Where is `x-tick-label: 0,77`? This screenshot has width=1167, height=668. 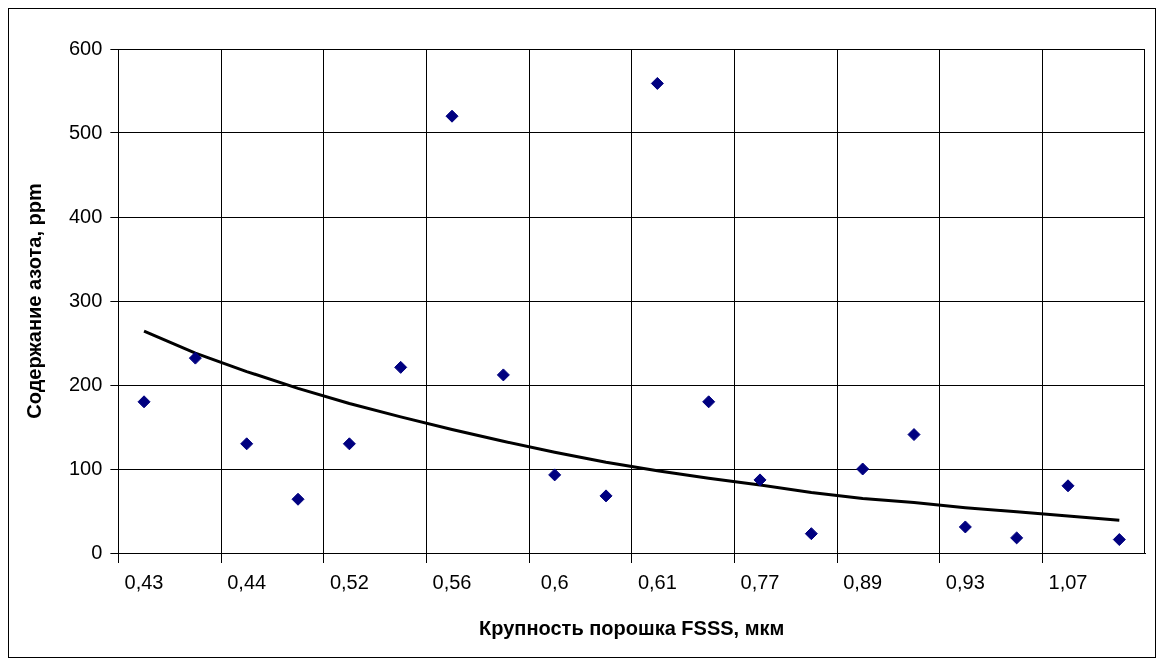 x-tick-label: 0,77 is located at coordinates (760, 581).